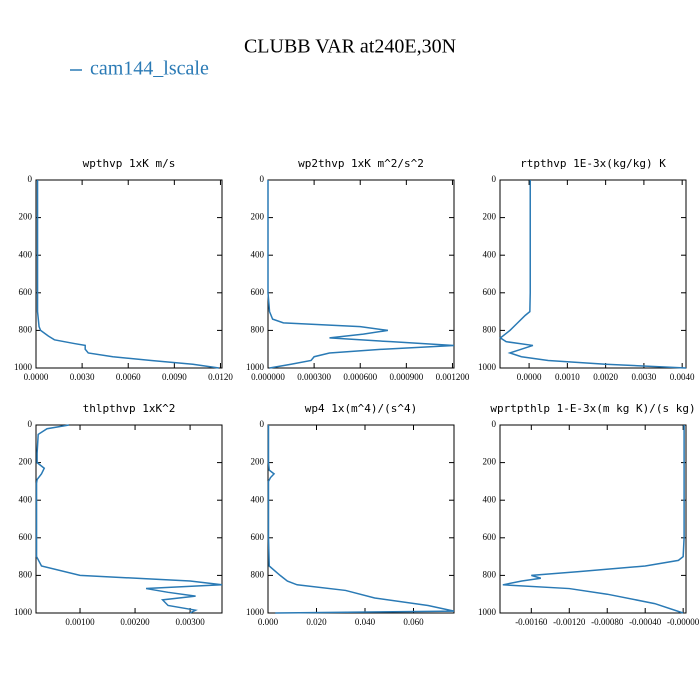 The height and width of the screenshot is (700, 700). I want to click on x-tick-label: 0.00200, so click(135, 622).